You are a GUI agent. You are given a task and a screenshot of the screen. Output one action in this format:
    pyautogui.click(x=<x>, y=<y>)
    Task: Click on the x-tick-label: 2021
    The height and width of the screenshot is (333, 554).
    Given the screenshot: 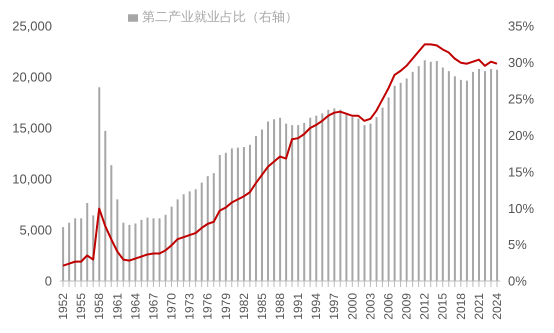 What is the action you would take?
    pyautogui.click(x=479, y=306)
    